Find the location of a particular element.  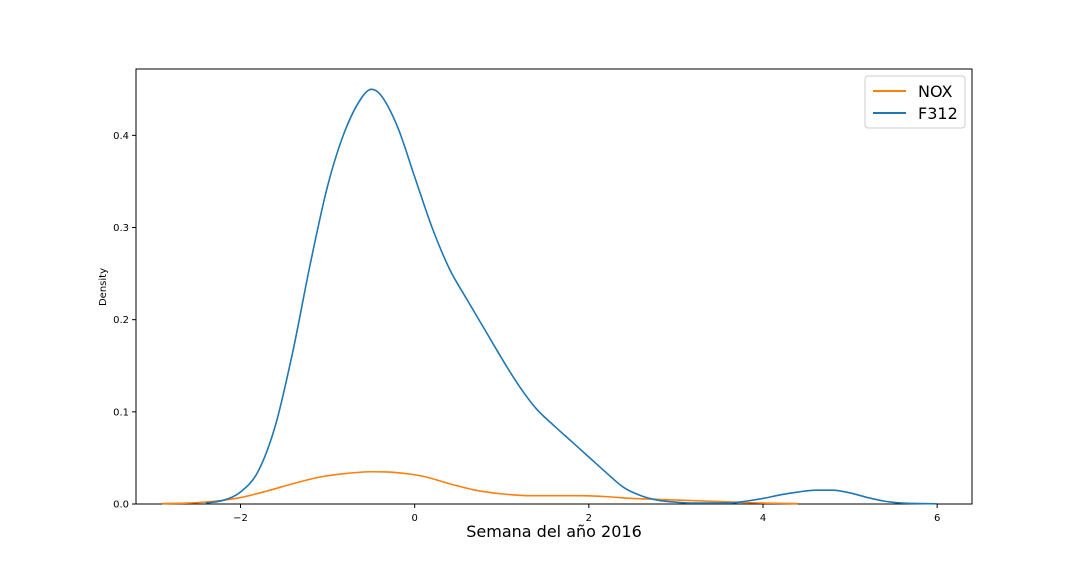

x-tick-label: 0 is located at coordinates (414, 518).